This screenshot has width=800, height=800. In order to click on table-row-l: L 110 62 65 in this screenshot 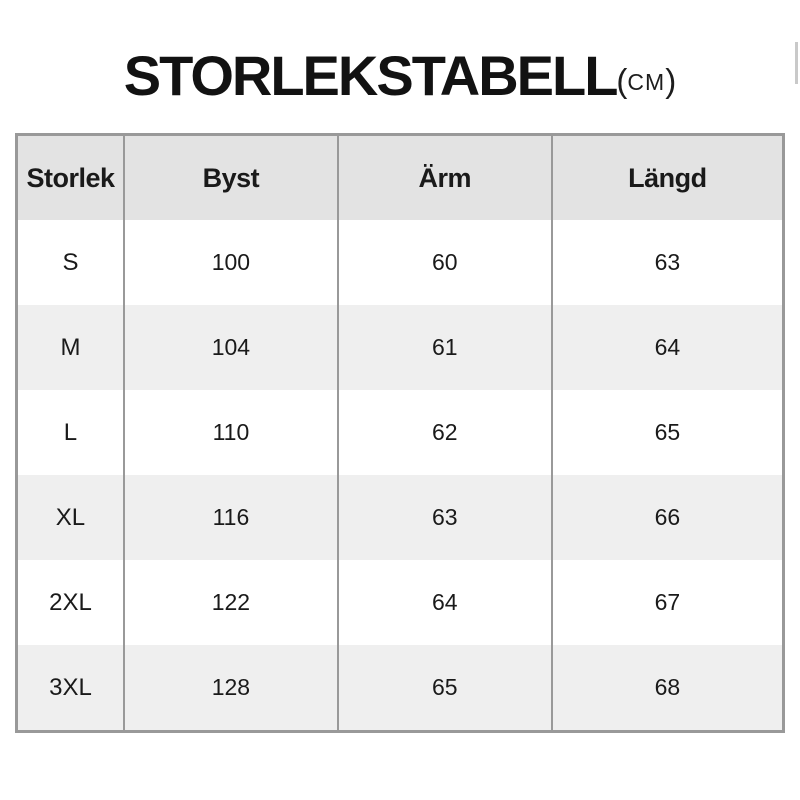, I will do `click(400, 432)`.